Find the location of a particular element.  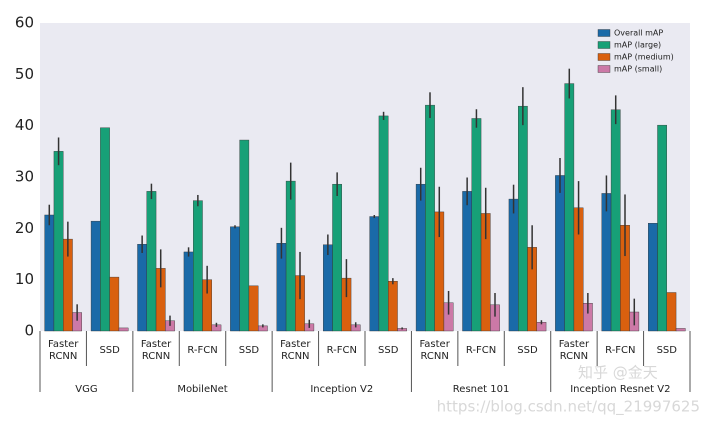

y-tick-label: 0 is located at coordinates (29, 331).